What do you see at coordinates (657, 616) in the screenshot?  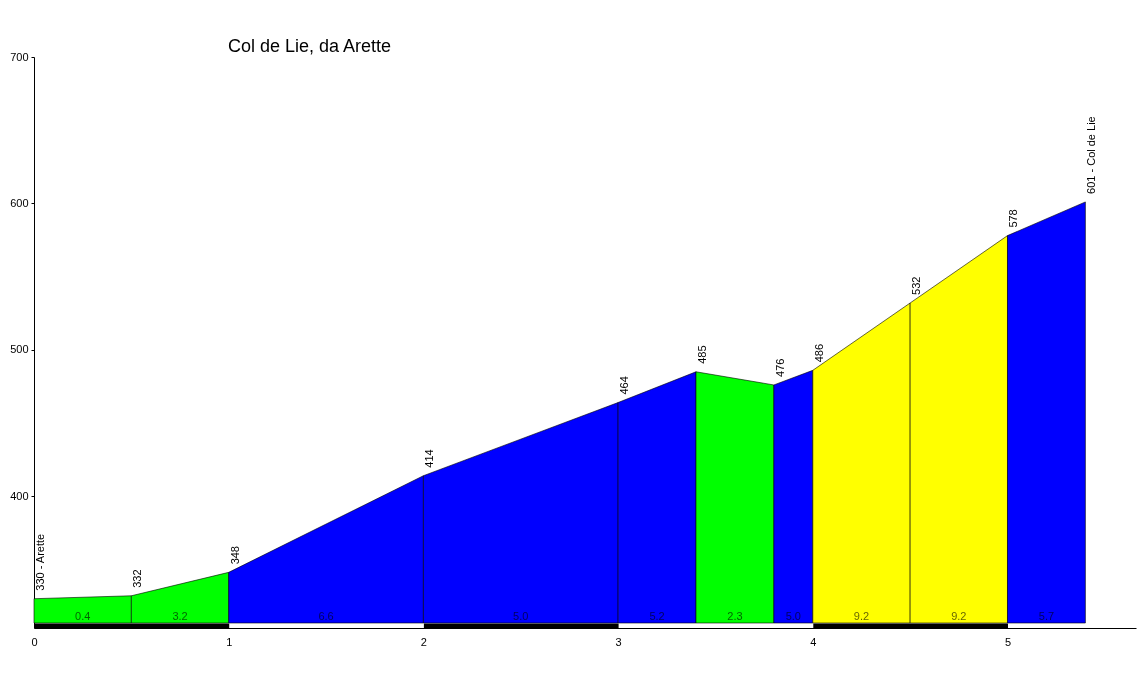 I see `annotation: 5.2` at bounding box center [657, 616].